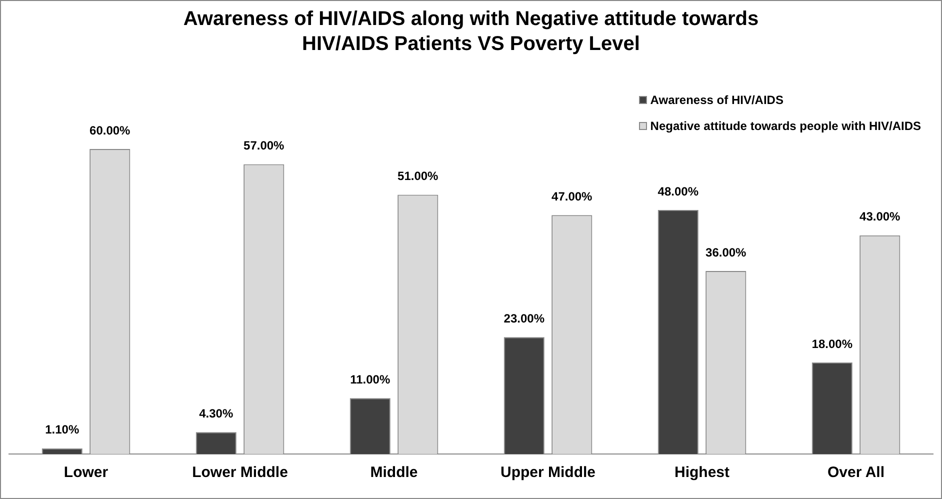  What do you see at coordinates (856, 473) in the screenshot?
I see `x-tick-label: Over All` at bounding box center [856, 473].